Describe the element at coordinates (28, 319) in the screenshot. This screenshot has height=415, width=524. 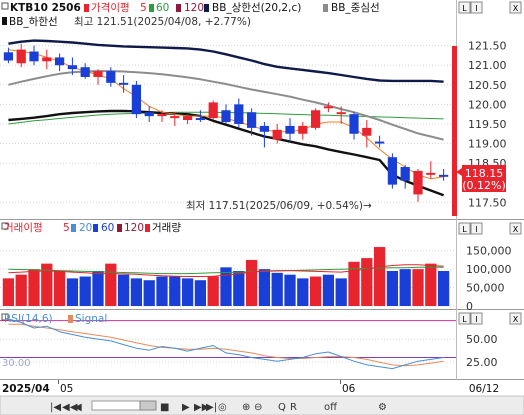
I see `rsi-label: RSI(14,6)` at that location.